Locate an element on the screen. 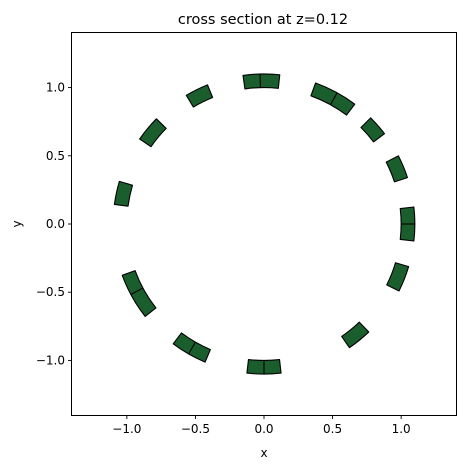  x-axis-label: x is located at coordinates (263, 453).